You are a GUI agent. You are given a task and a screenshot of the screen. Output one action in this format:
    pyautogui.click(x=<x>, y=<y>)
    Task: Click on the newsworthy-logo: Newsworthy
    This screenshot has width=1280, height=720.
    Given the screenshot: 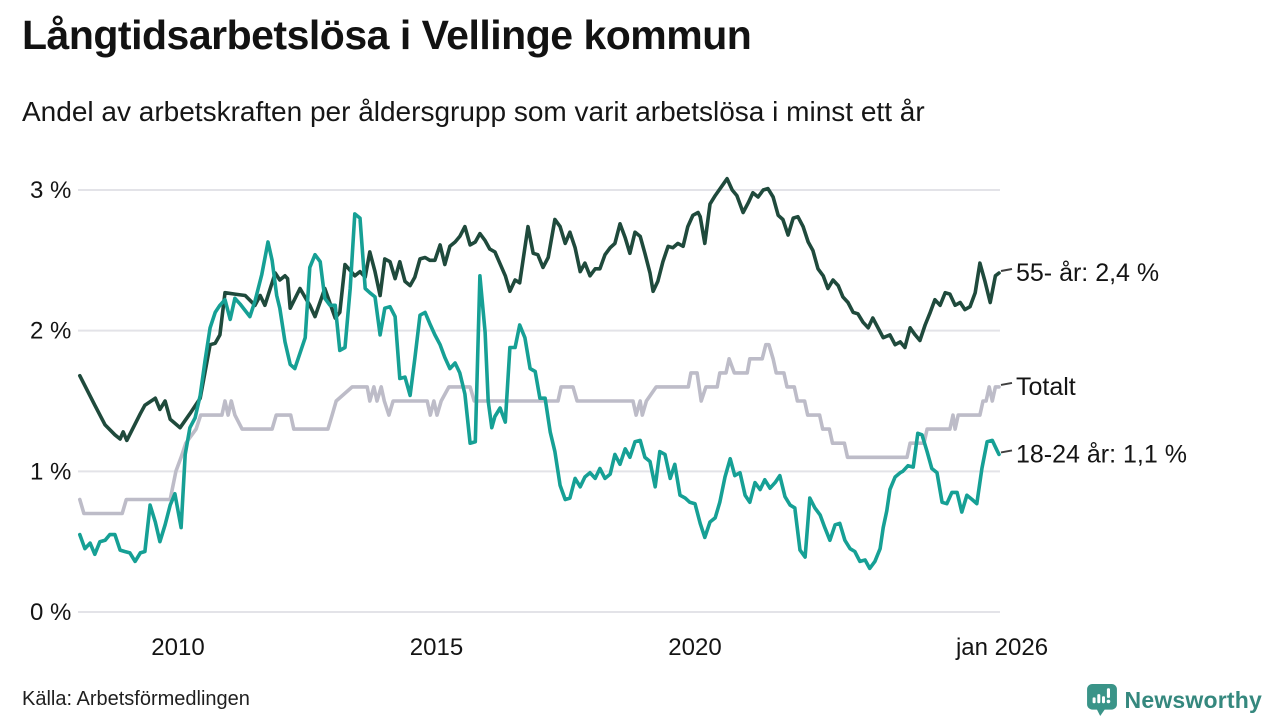 What is the action you would take?
    pyautogui.click(x=1174, y=700)
    